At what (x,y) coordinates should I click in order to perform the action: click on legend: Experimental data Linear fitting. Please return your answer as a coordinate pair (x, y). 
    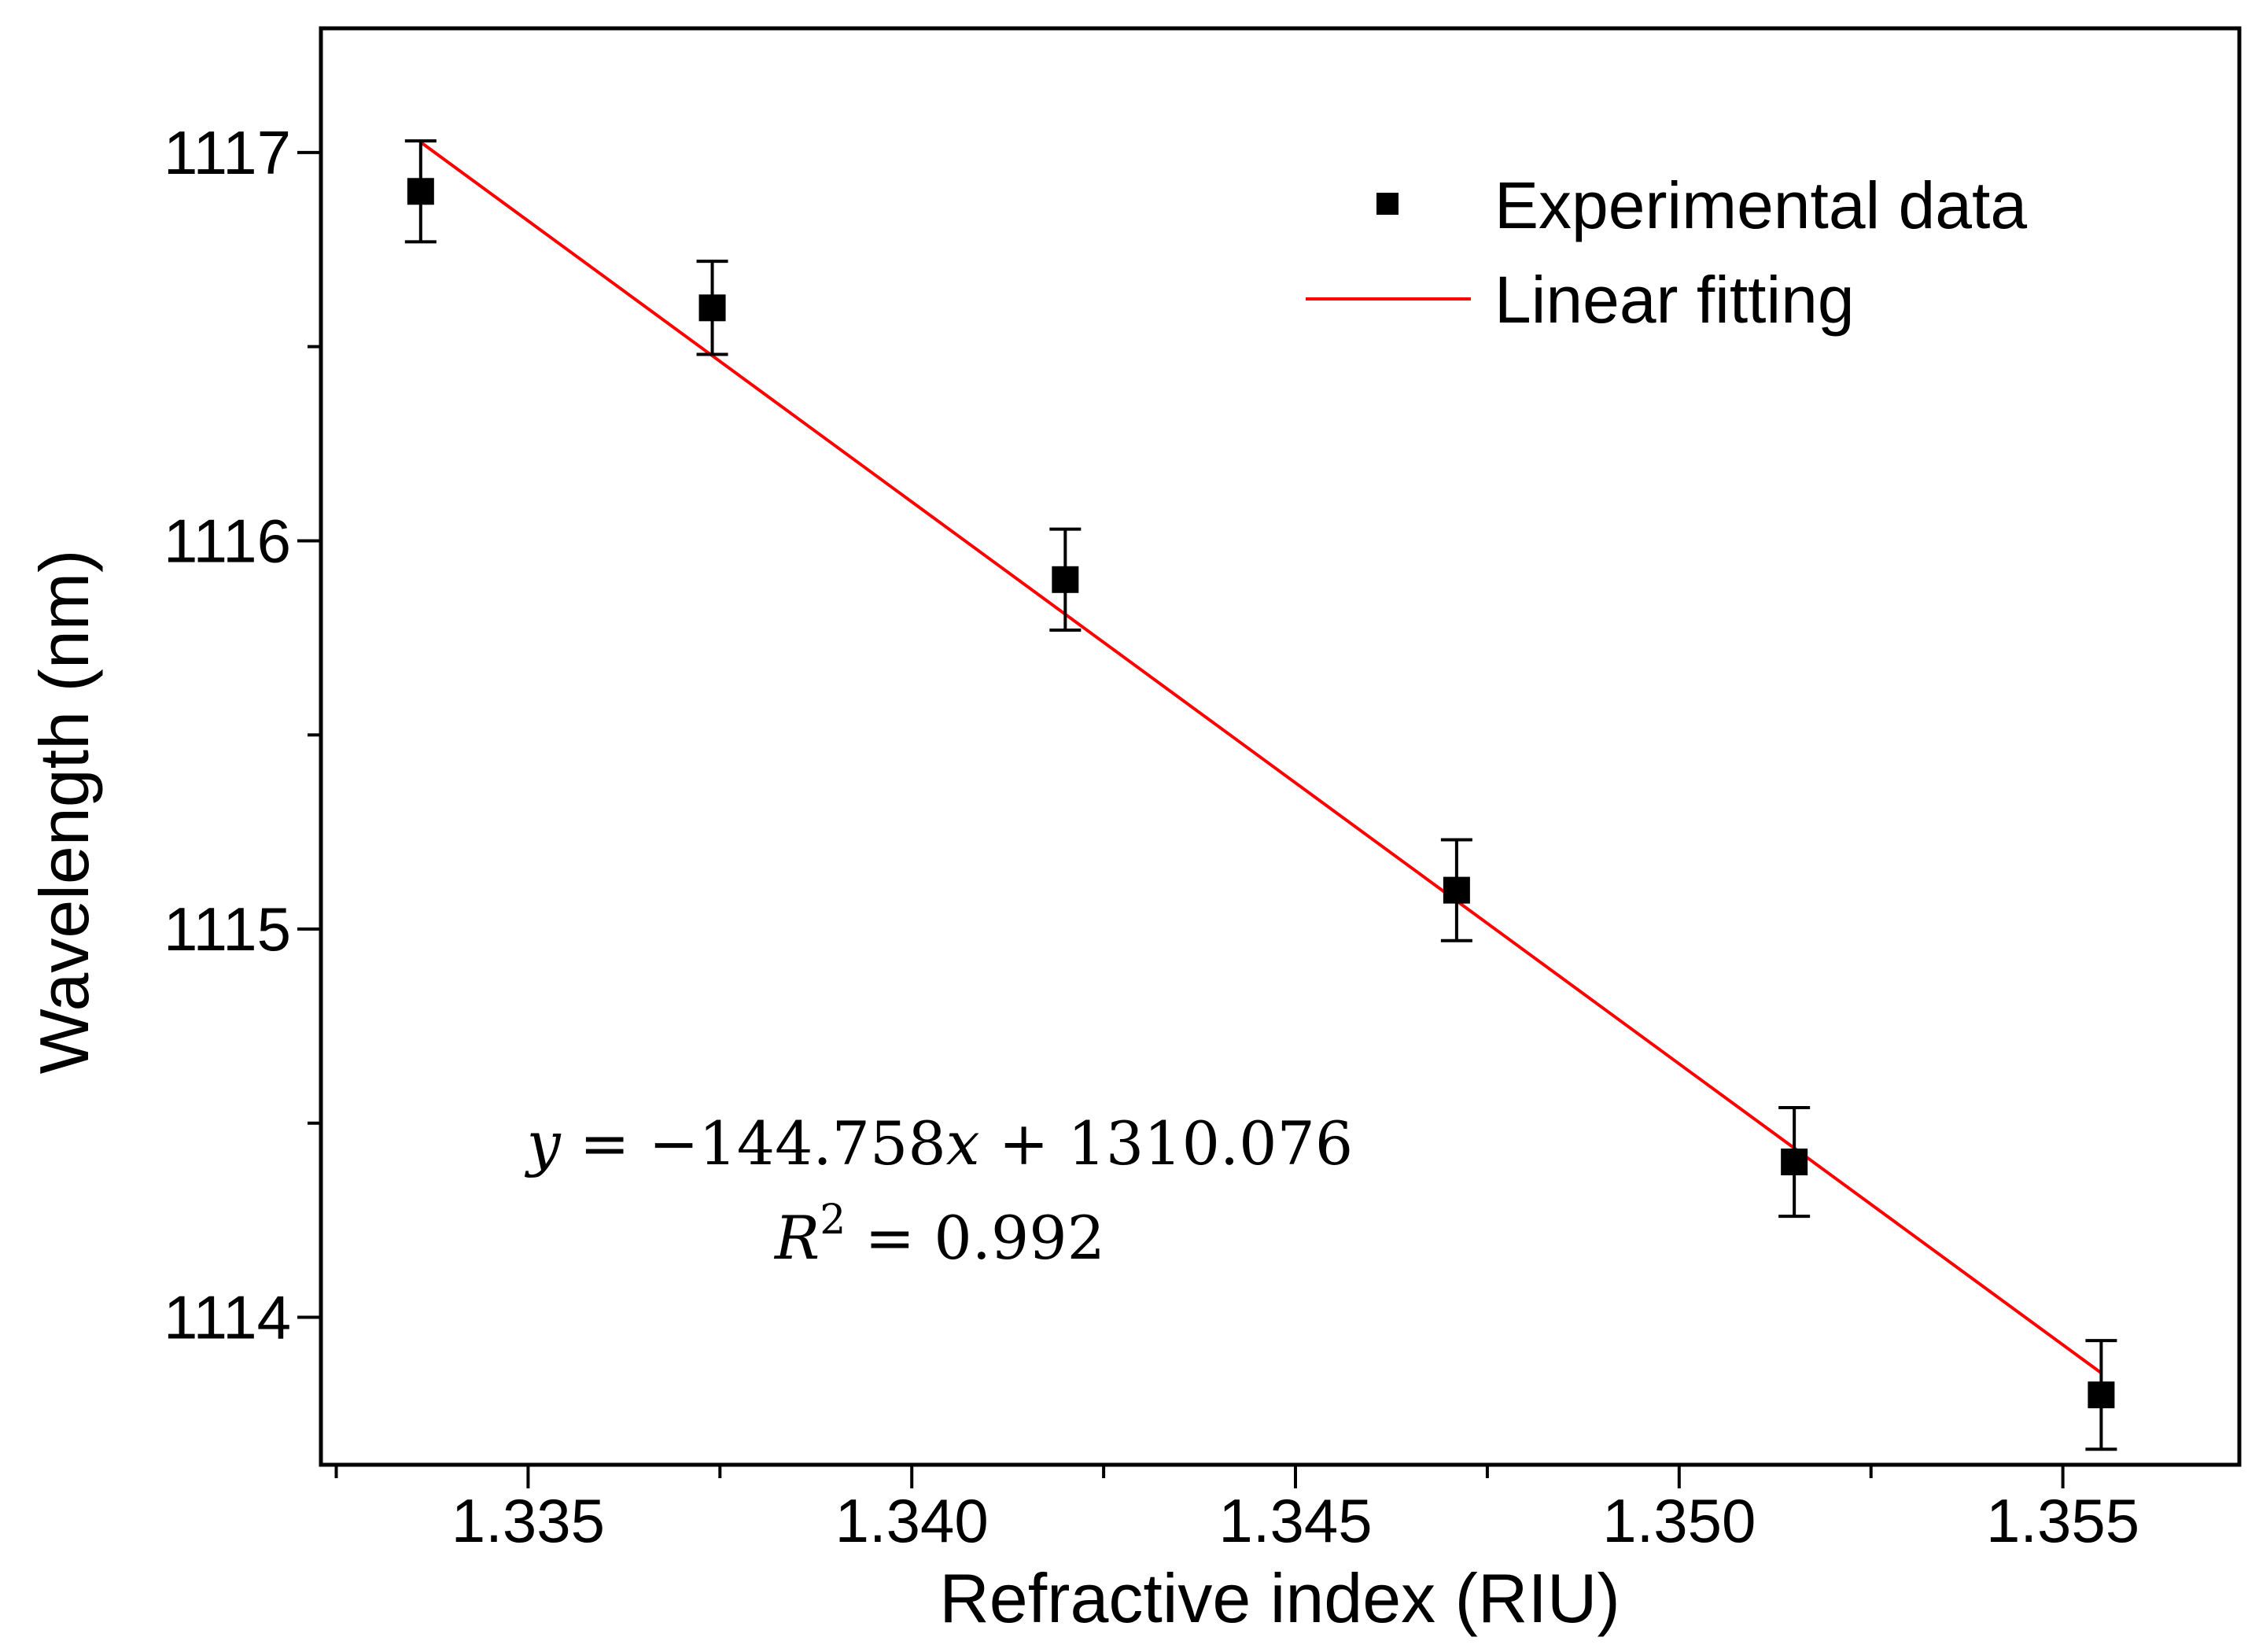
    Looking at the image, I should click on (1666, 252).